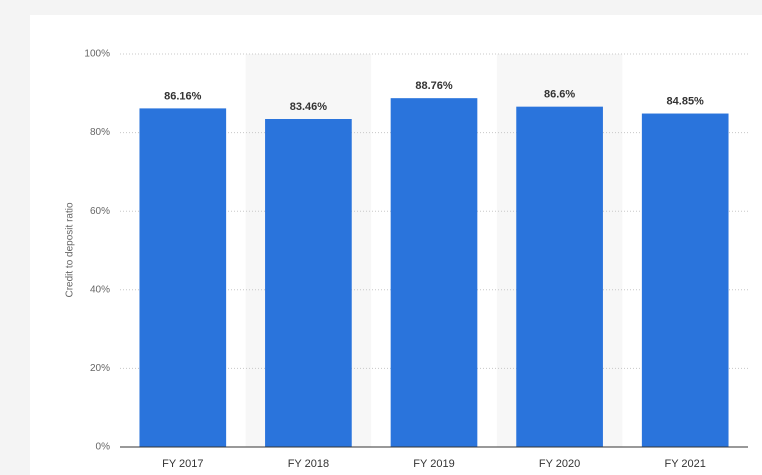 Image resolution: width=762 pixels, height=475 pixels. I want to click on x-tick-label: FY 2019, so click(433, 464).